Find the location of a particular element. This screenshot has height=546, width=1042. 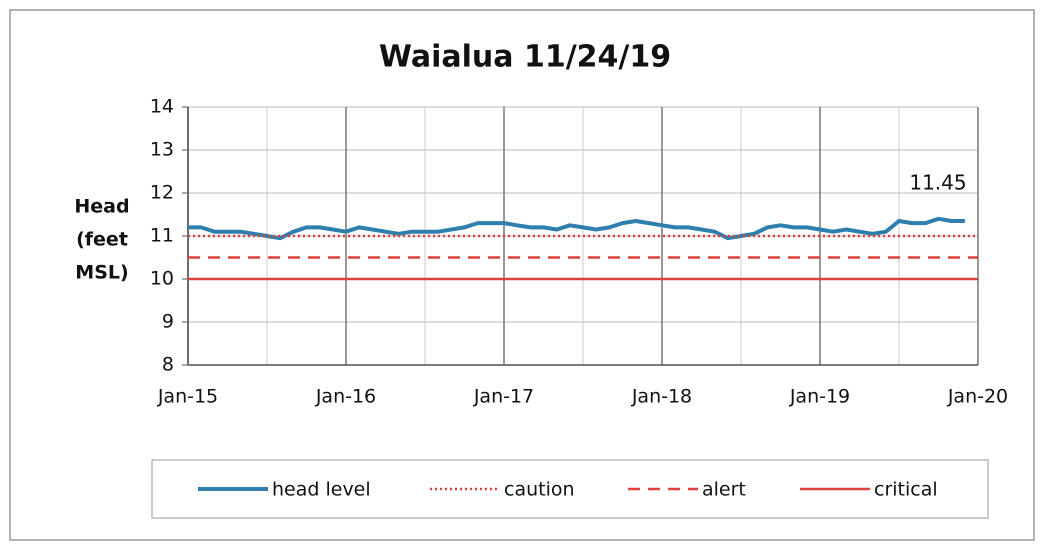

x-tick-label: Jan-18 is located at coordinates (661, 397).